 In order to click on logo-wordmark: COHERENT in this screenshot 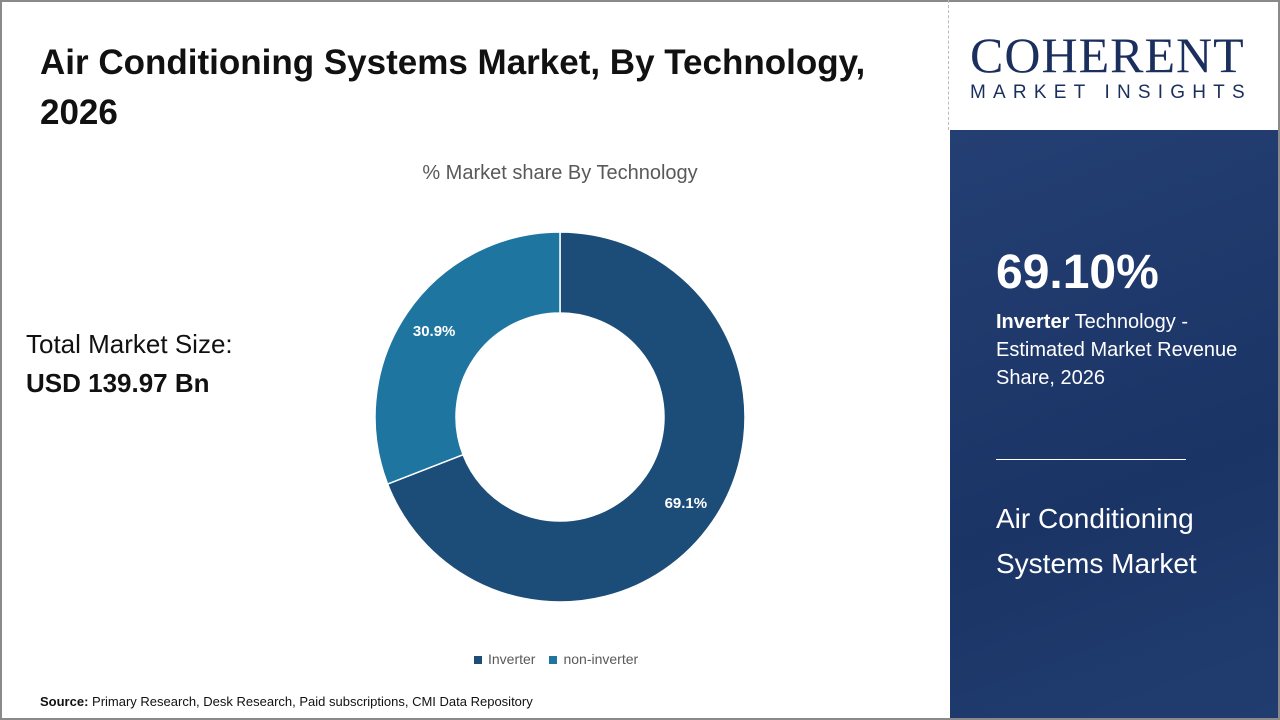, I will do `click(1107, 55)`.